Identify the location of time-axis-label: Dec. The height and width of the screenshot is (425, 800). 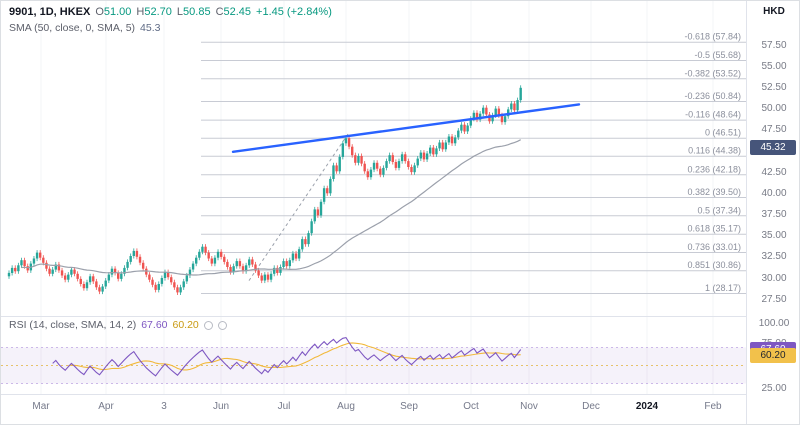
(591, 406).